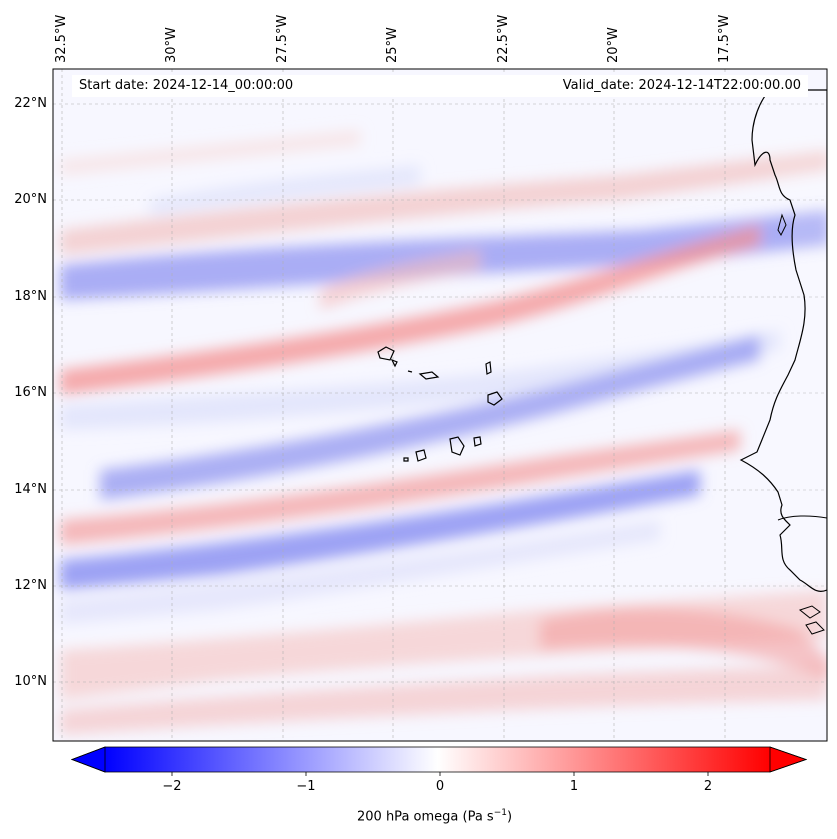 The width and height of the screenshot is (837, 839). Describe the element at coordinates (435, 816) in the screenshot. I see `colorbar-title: 200 hPa omega (Pa s−1)` at that location.